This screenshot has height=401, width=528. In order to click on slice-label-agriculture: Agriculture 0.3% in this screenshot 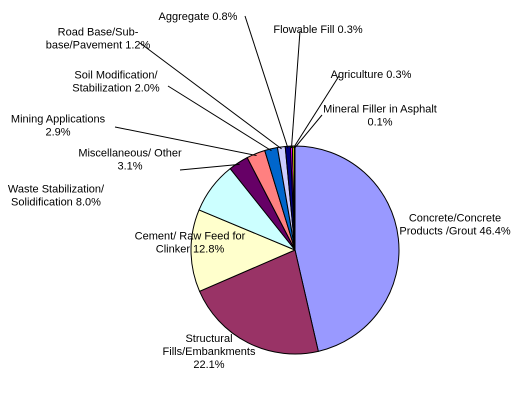, I will do `click(371, 75)`.